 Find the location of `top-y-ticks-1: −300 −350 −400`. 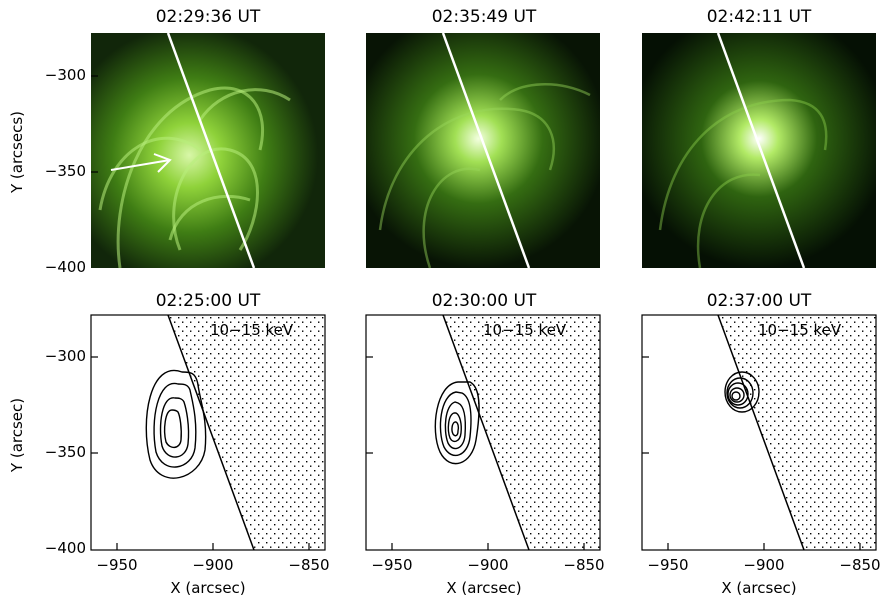

top-y-ticks-1: −300 −350 −400 is located at coordinates (65, 171).